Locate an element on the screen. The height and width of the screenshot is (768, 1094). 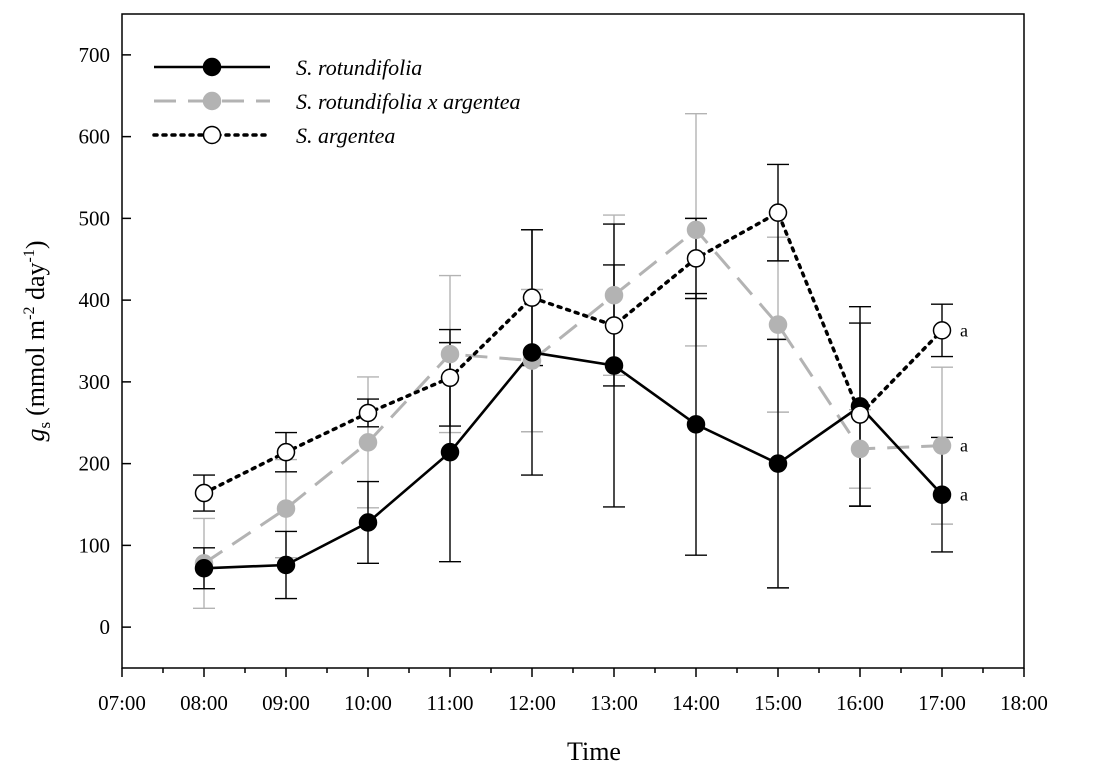
y-tick-label: 400 is located at coordinates (95, 300).